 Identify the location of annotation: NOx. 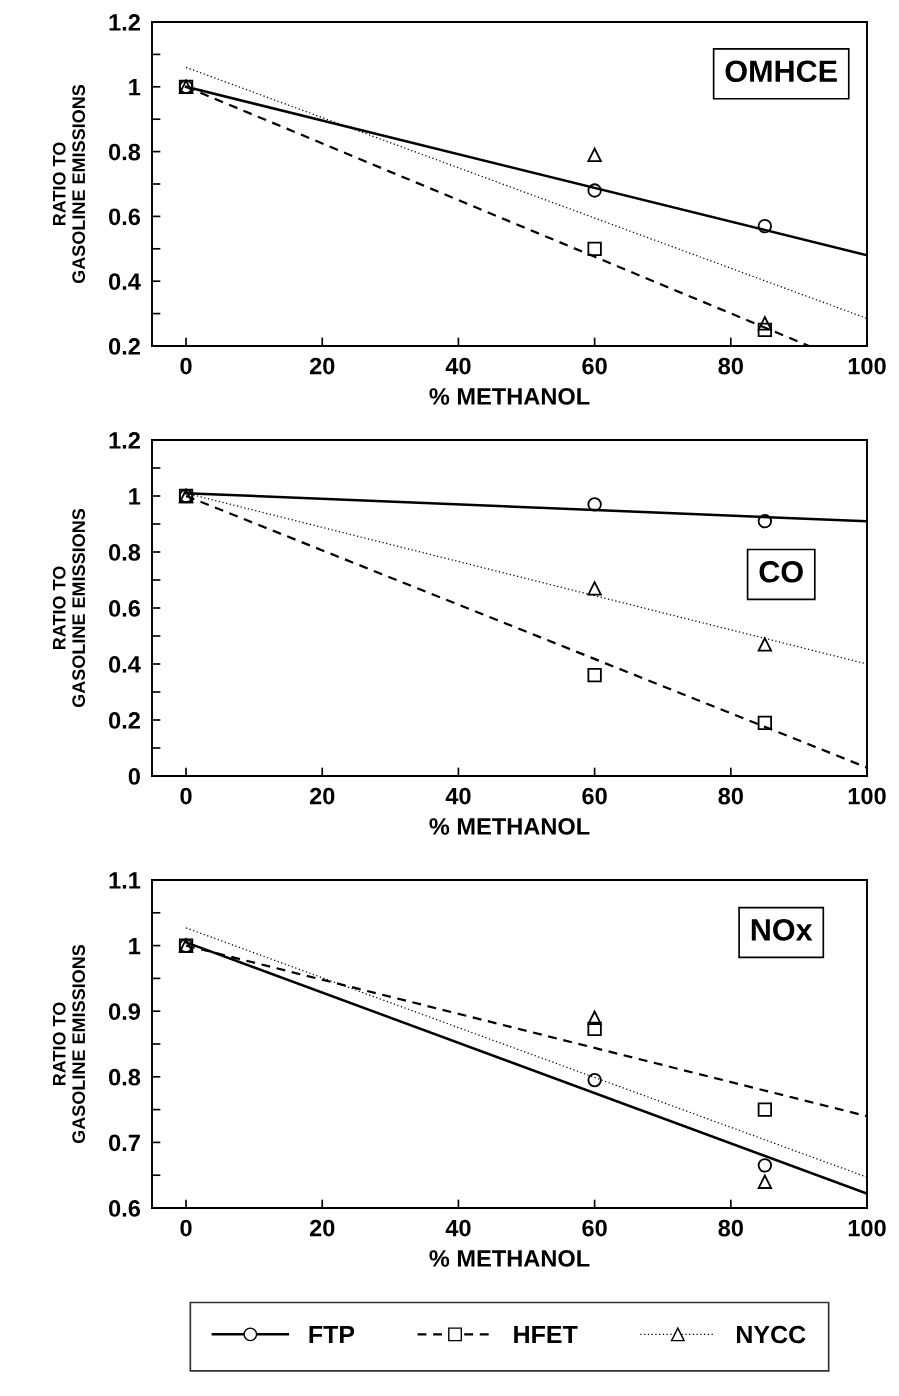
(782, 930).